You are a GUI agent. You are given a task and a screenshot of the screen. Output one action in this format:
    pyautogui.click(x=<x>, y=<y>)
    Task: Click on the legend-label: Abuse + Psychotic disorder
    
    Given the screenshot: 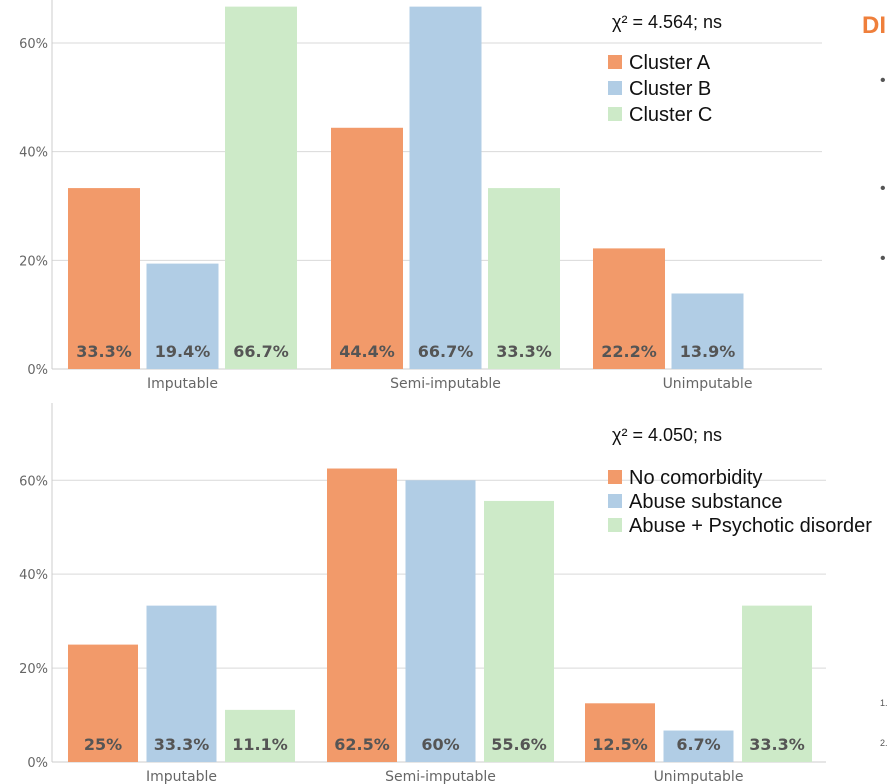 What is the action you would take?
    pyautogui.click(x=750, y=526)
    